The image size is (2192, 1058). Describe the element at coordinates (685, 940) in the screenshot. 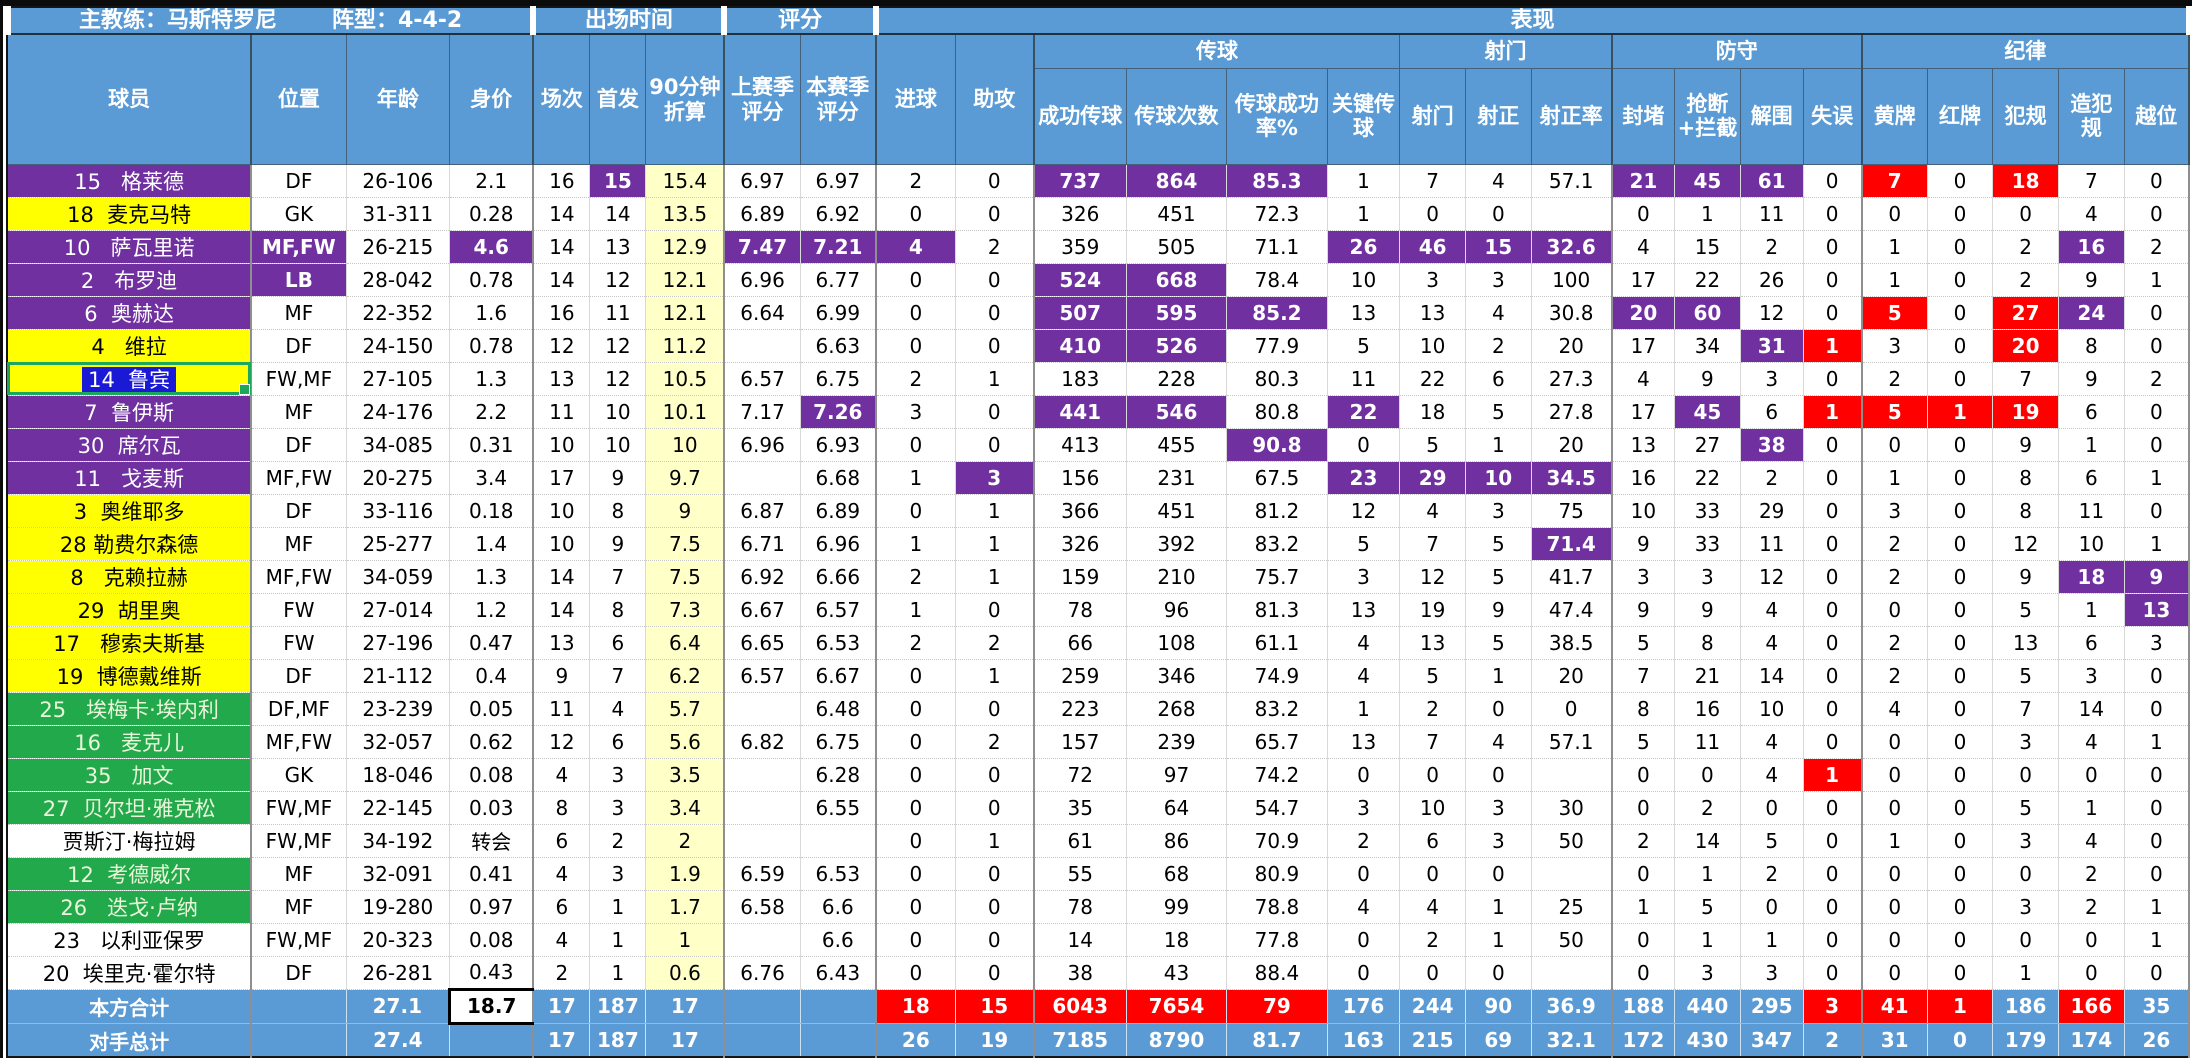

I see `cell-min90: 1` at that location.